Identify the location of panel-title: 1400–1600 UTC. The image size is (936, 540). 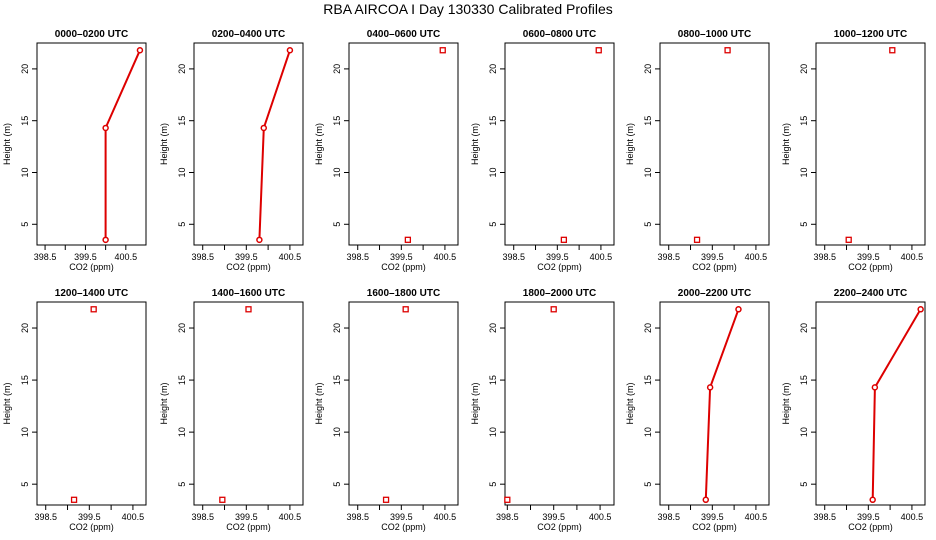
(248, 293).